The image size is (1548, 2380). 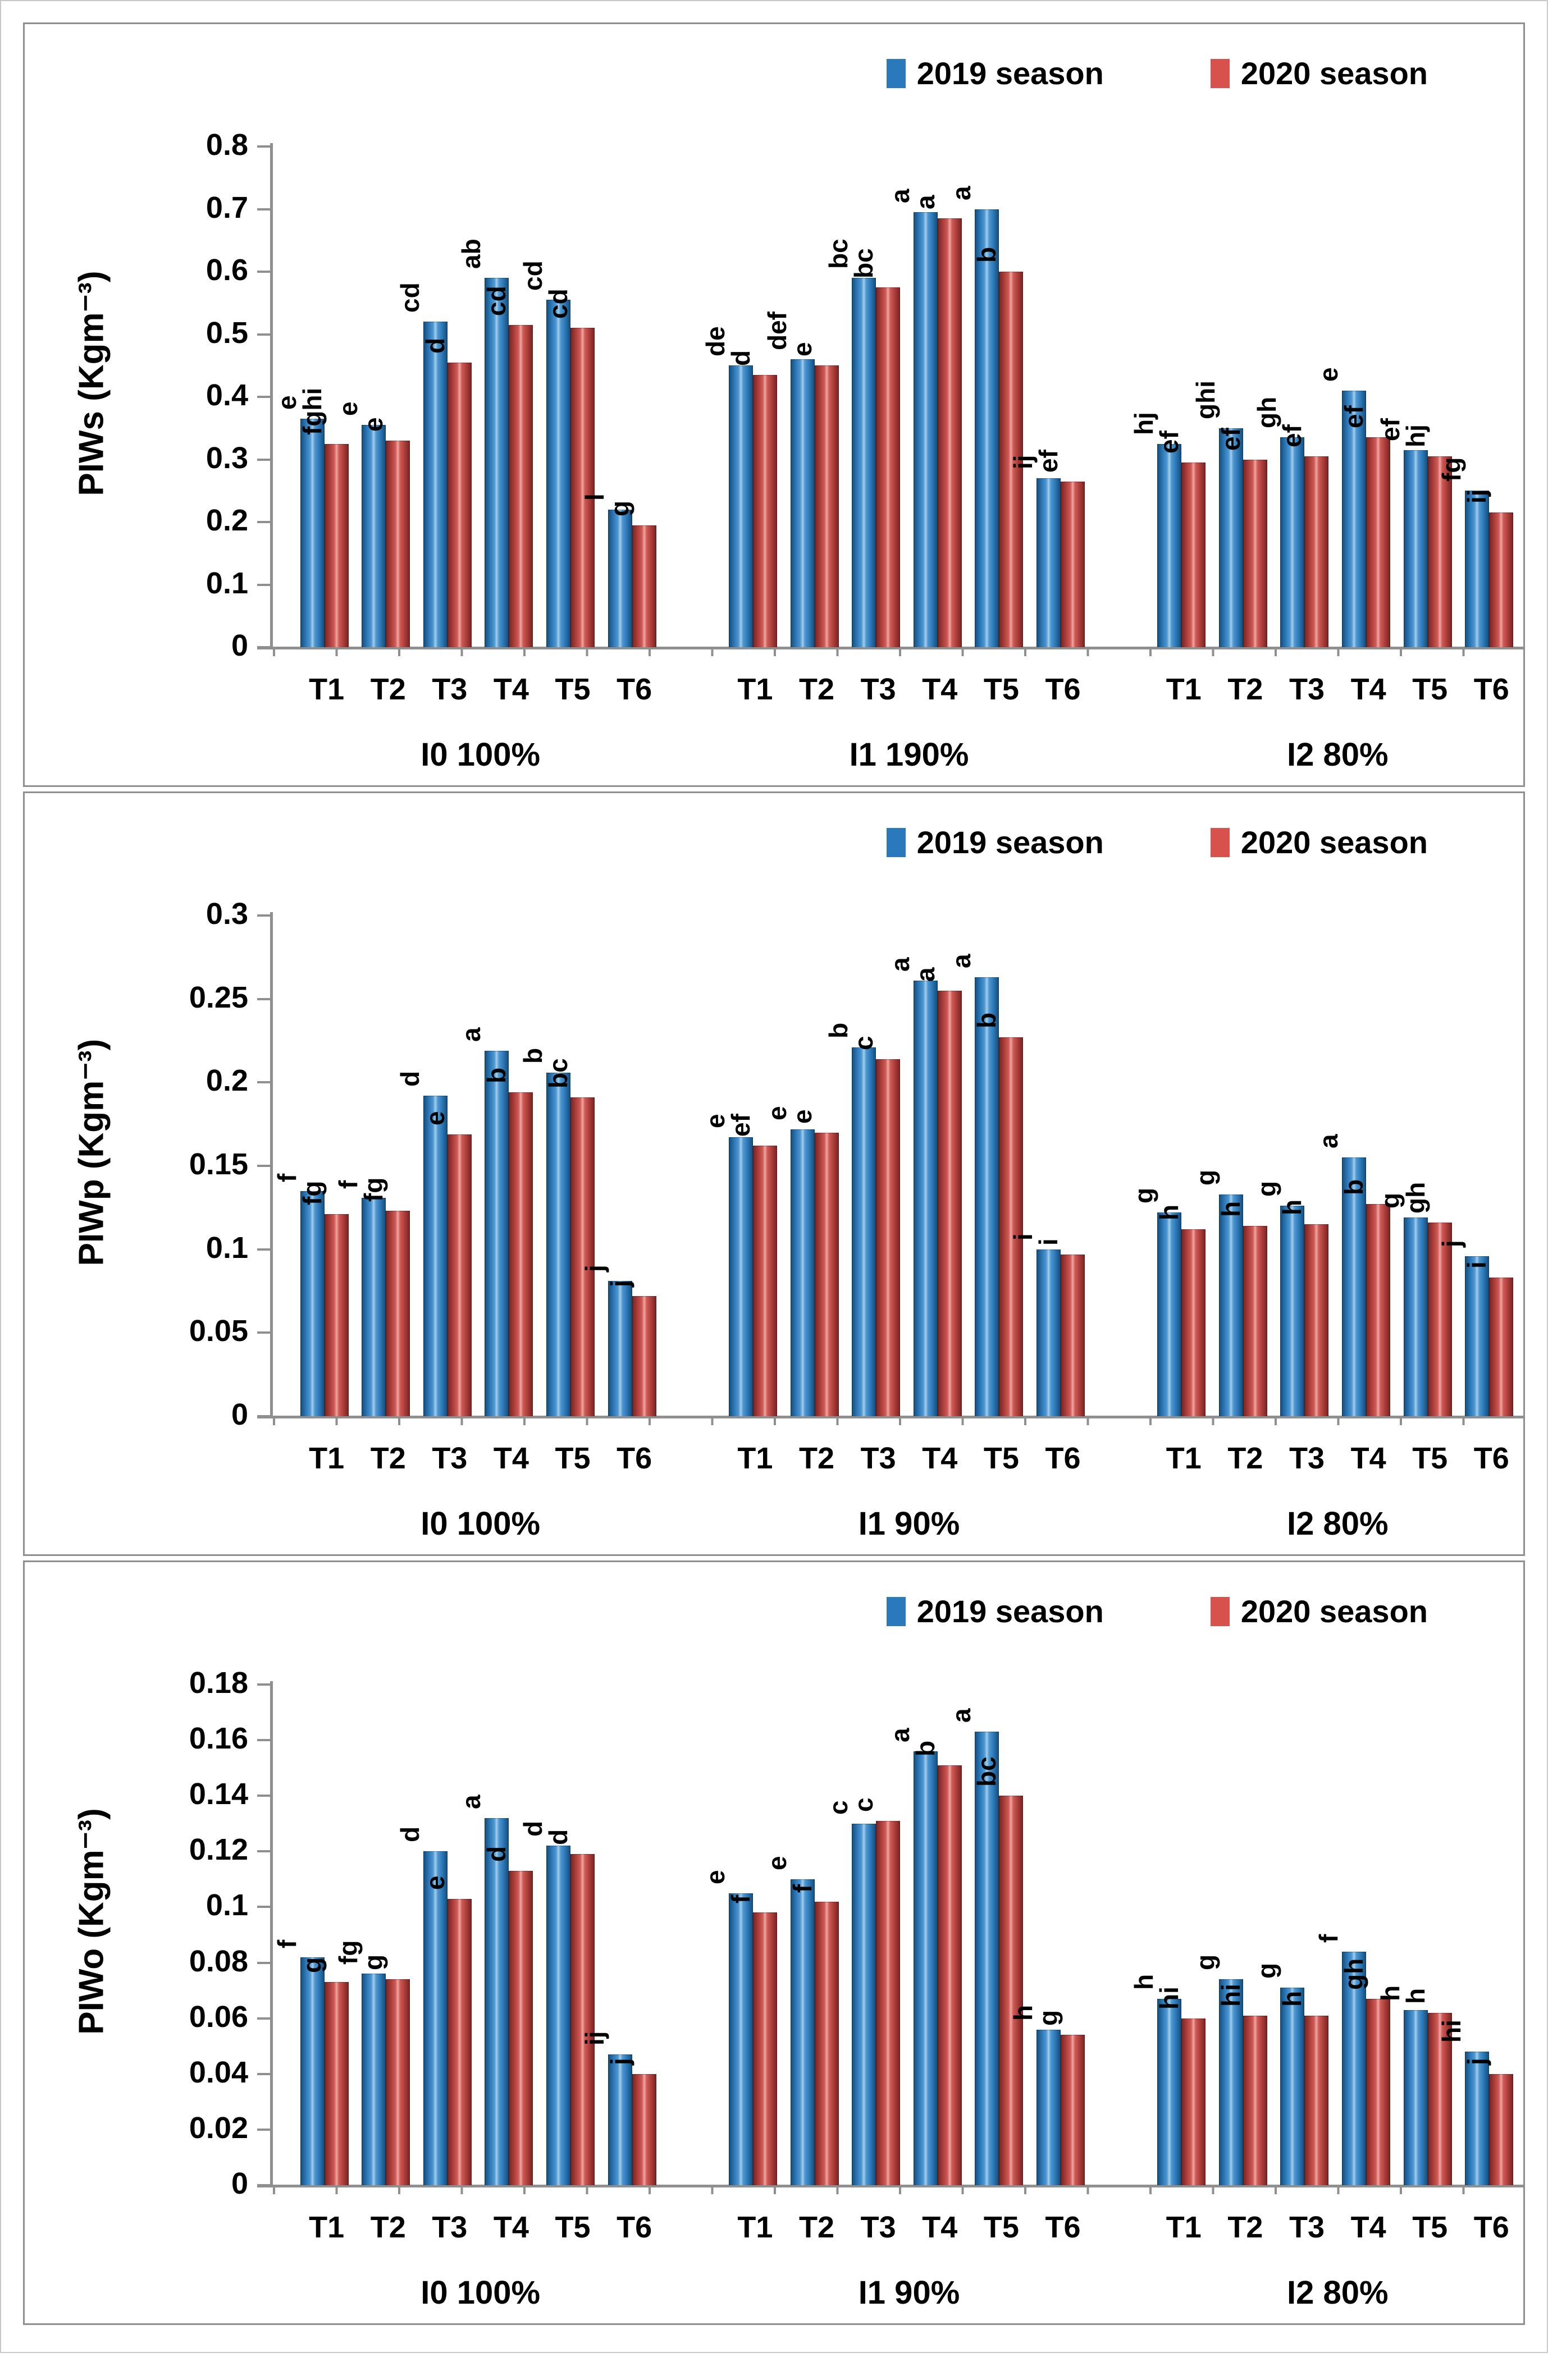 I want to click on group-label: I1 90%, so click(x=909, y=2293).